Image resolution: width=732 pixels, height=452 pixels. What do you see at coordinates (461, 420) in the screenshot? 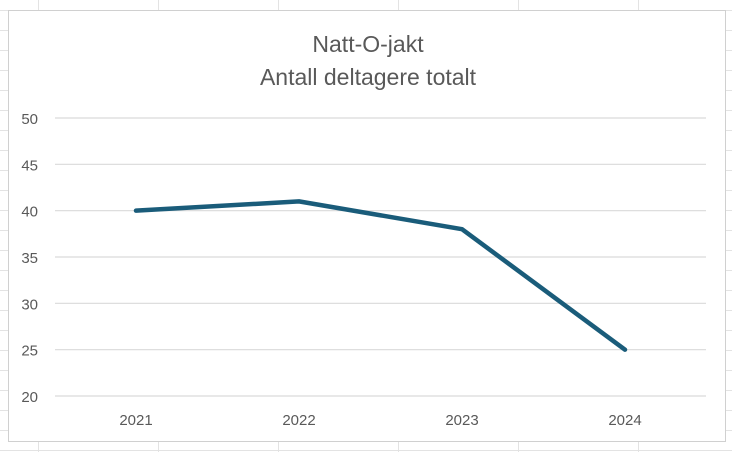
I see `x-tick-label: 2023` at bounding box center [461, 420].